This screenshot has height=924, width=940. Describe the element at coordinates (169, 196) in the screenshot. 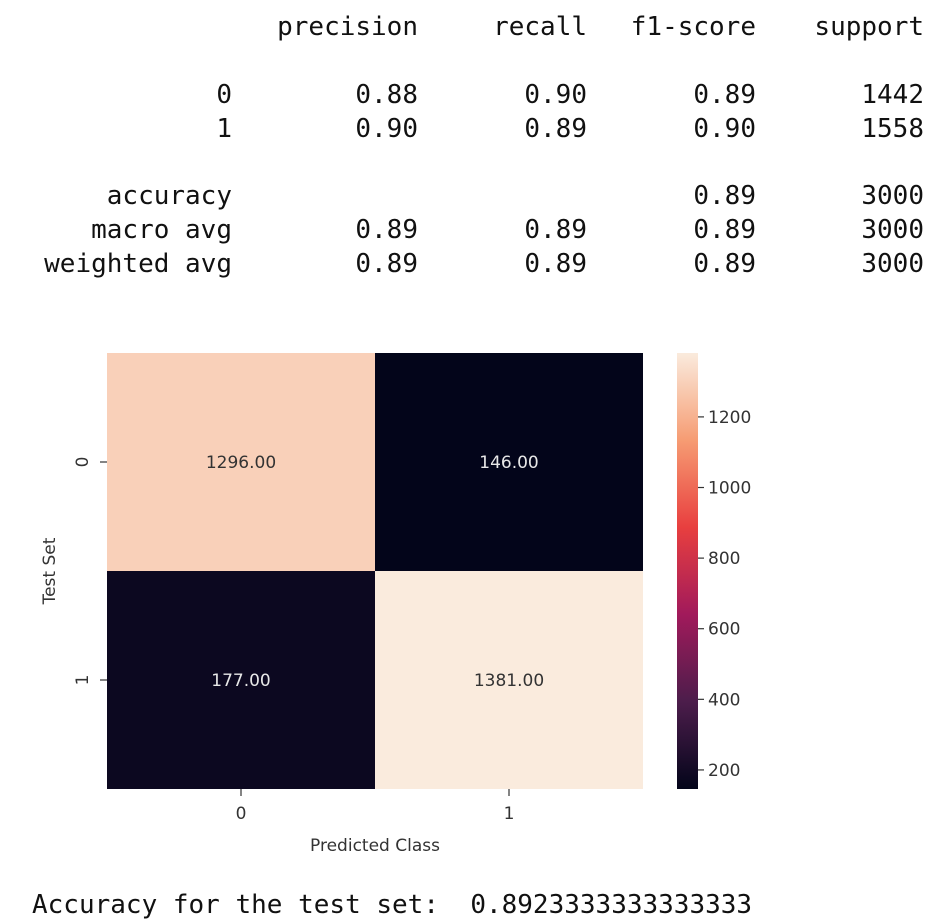

I see `report-row-label: accuracy` at that location.